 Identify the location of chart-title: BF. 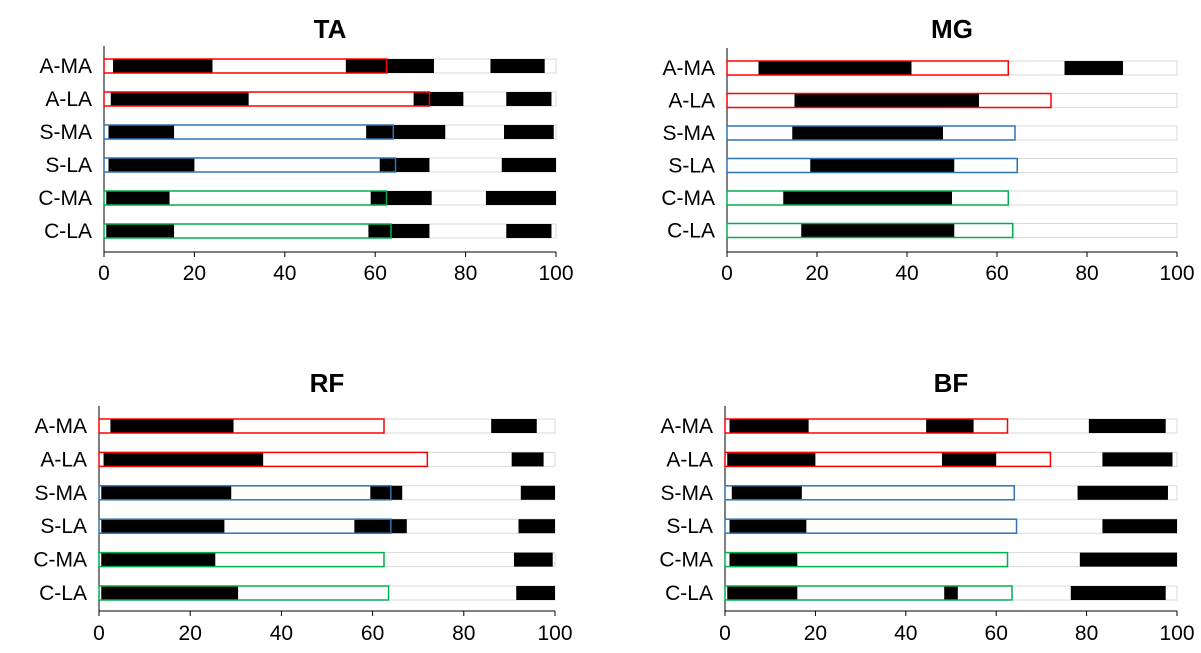
(951, 383).